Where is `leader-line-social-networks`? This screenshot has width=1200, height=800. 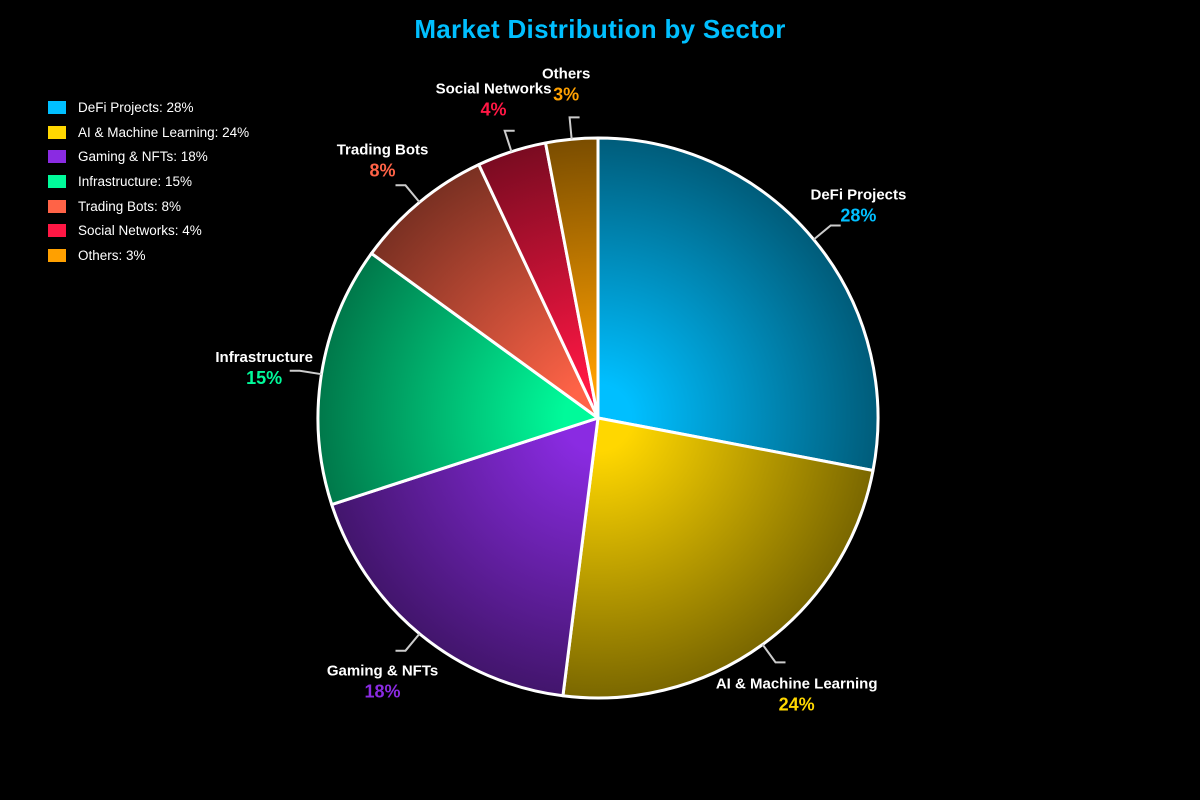 leader-line-social-networks is located at coordinates (509, 141).